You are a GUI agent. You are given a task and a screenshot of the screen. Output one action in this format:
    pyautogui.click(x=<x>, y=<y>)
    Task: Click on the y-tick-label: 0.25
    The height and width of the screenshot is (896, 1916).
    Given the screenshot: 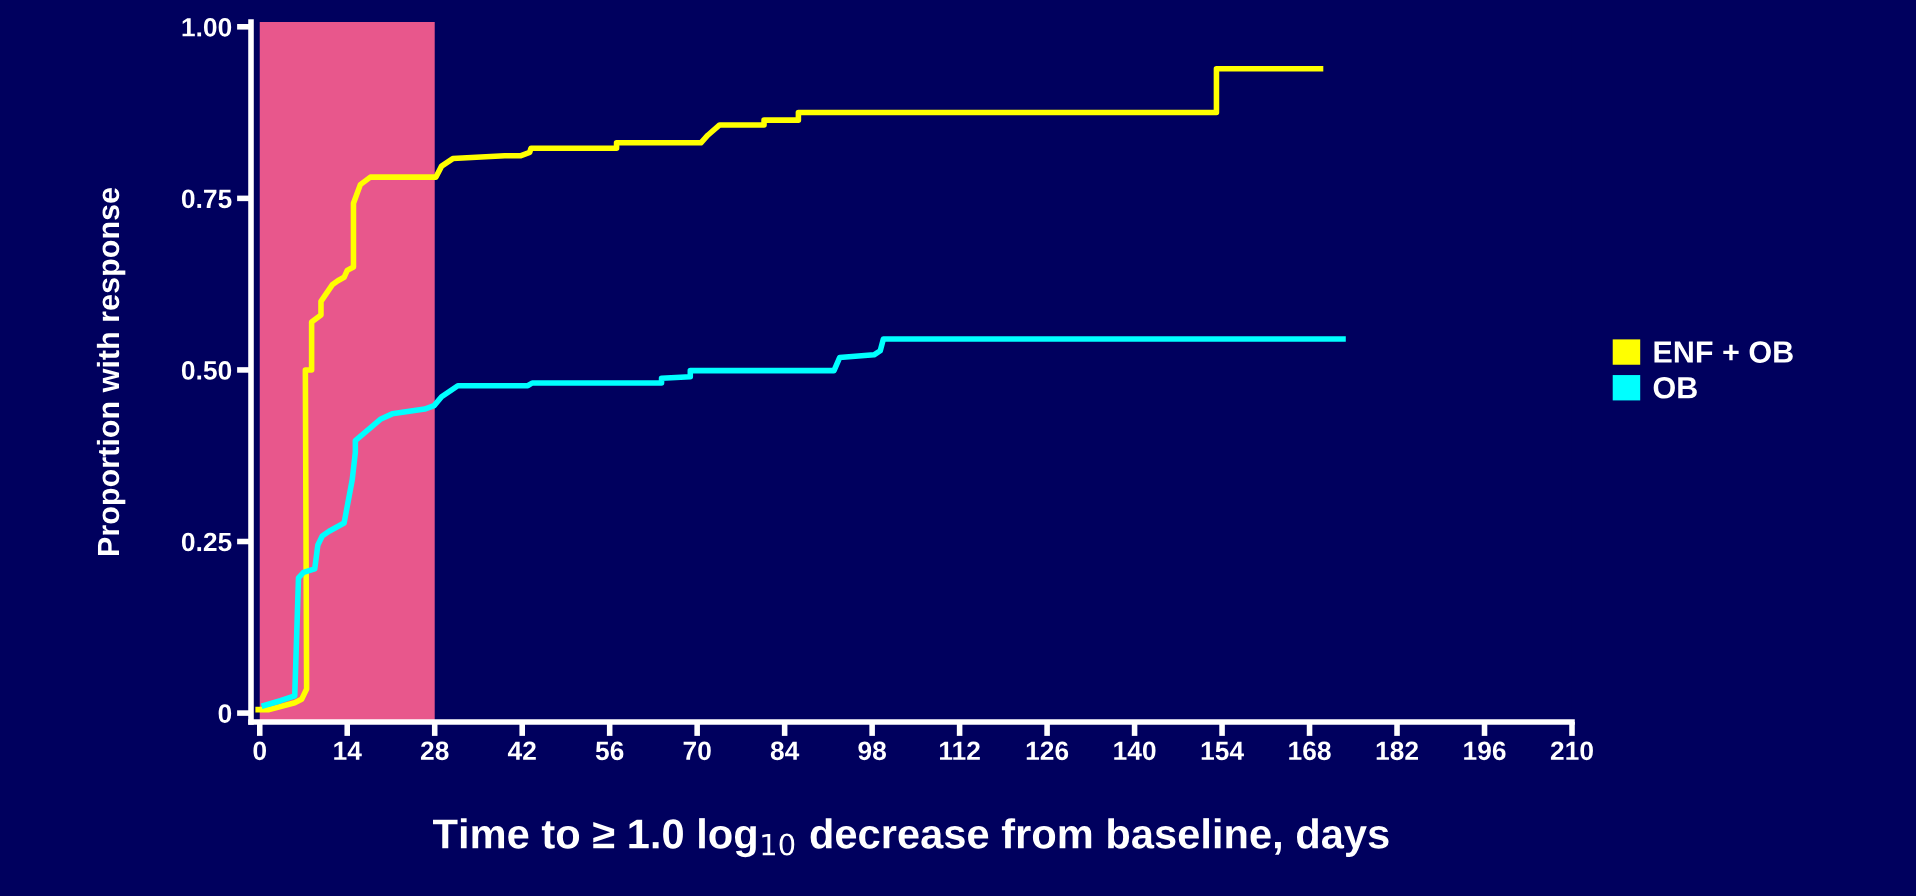 What is the action you would take?
    pyautogui.click(x=206, y=542)
    